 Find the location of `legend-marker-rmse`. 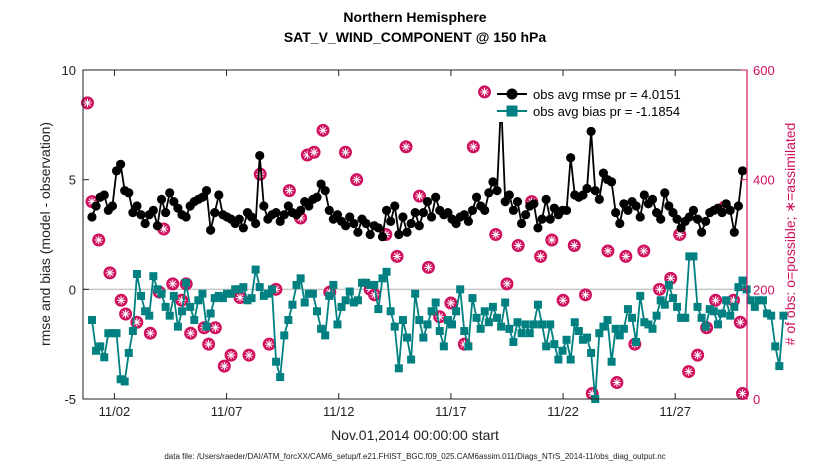

legend-marker-rmse is located at coordinates (512, 94).